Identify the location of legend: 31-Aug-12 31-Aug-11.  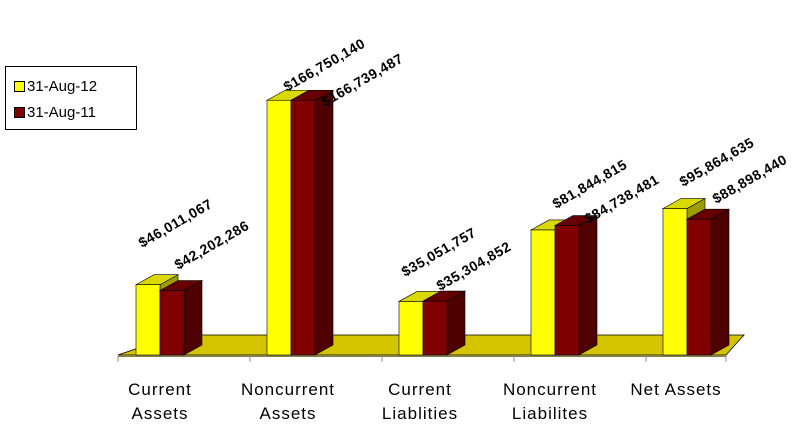
(71, 98).